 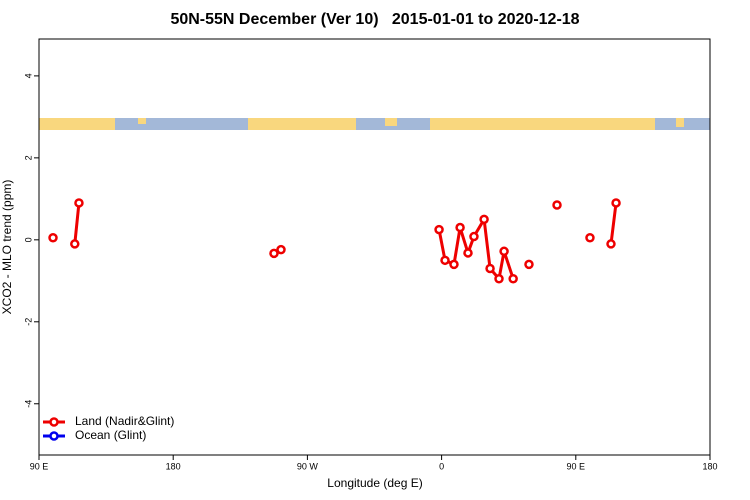 I want to click on y-axis-label: XCO2 - MLO trend (ppm), so click(x=7, y=247).